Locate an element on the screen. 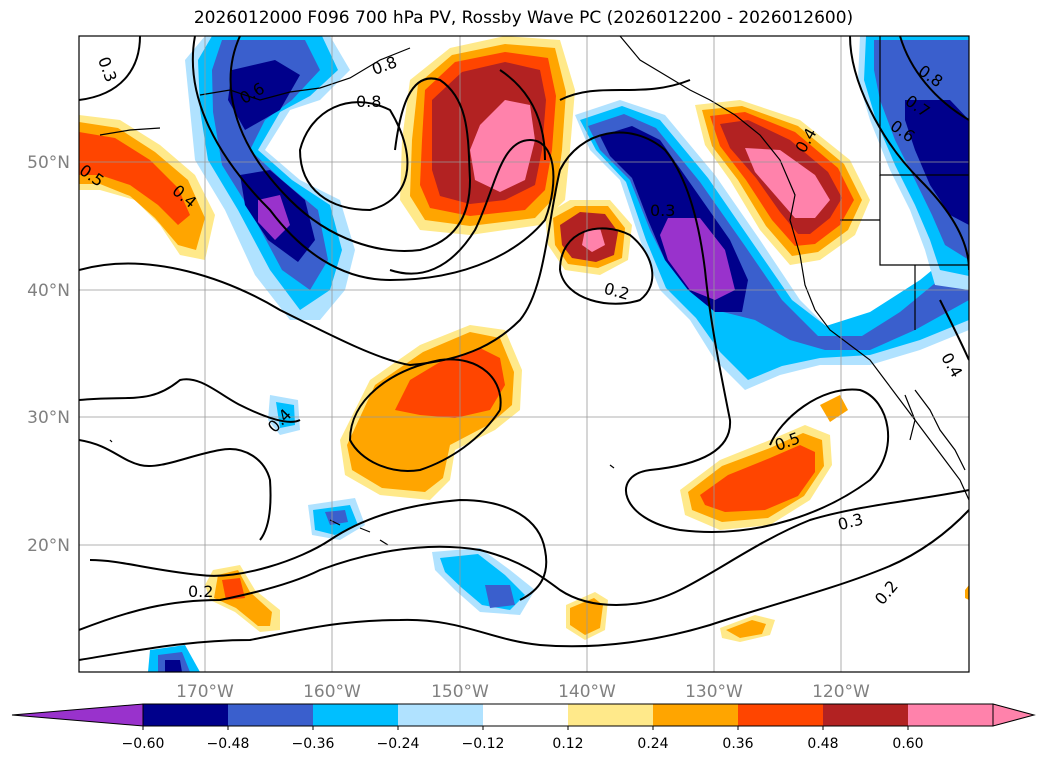  colorbar-tick-label: −0.12 is located at coordinates (483, 744).